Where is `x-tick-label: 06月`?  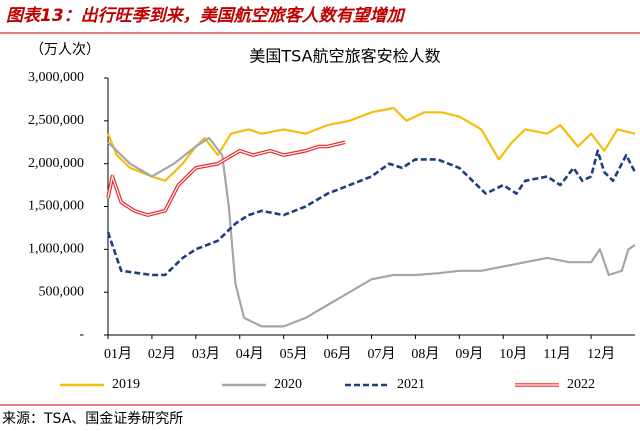
x-tick-label: 06月 is located at coordinates (338, 354).